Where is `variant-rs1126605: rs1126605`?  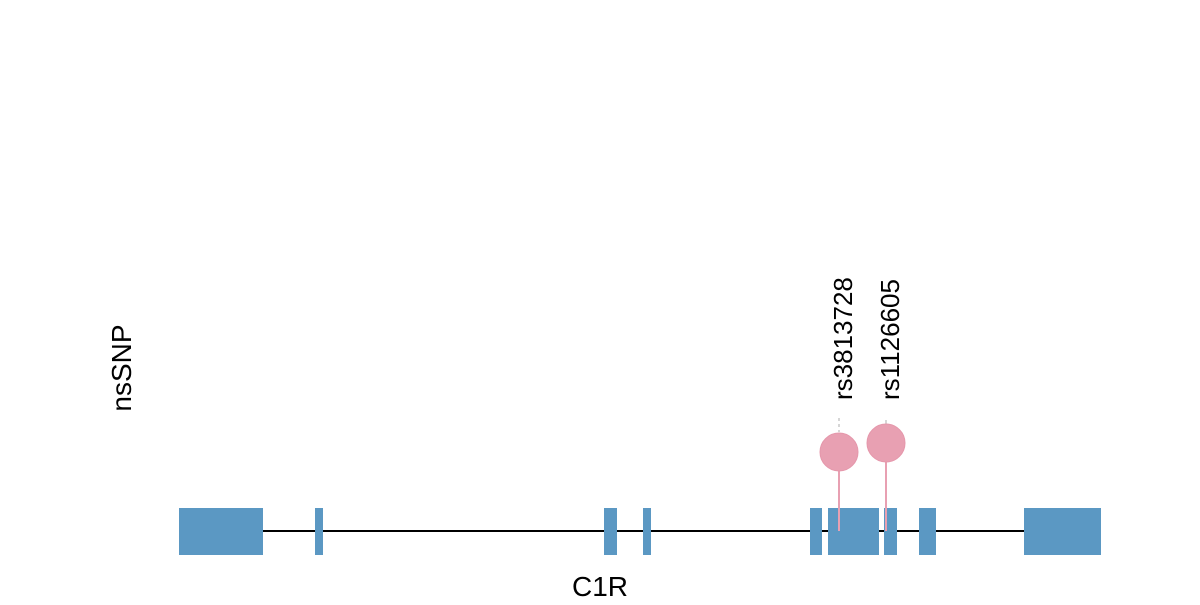
variant-rs1126605: rs1126605 is located at coordinates (886, 405).